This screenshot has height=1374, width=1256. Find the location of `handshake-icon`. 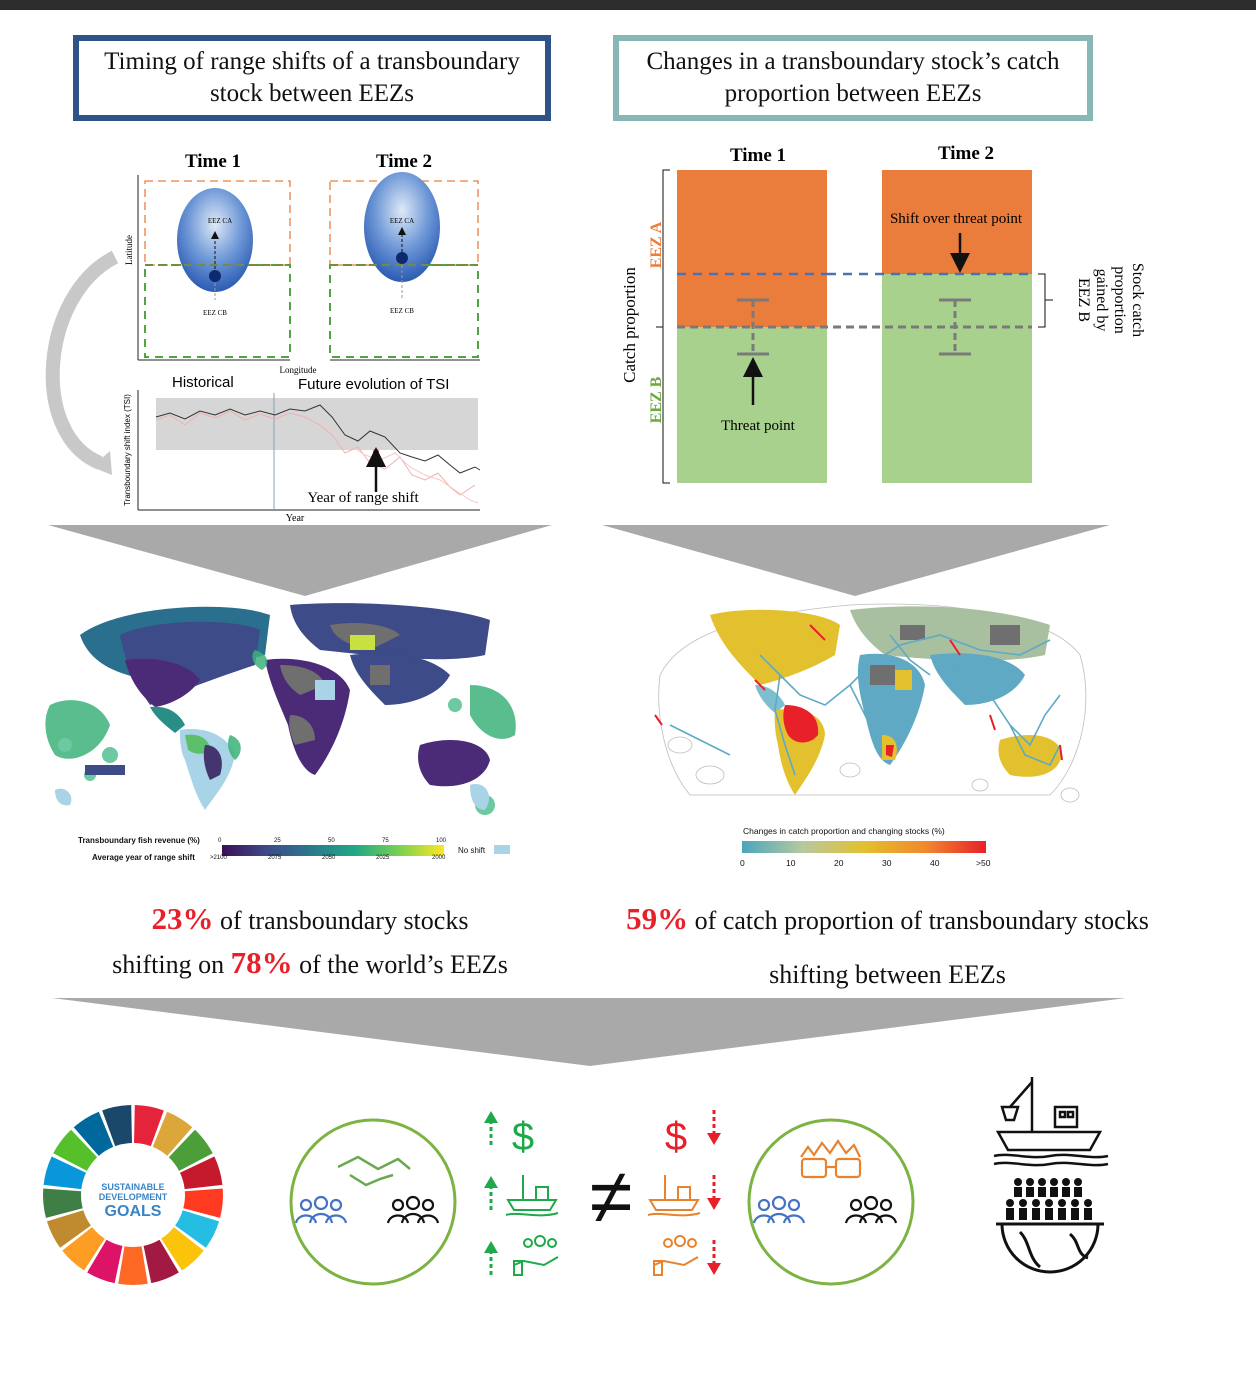

handshake-icon is located at coordinates (374, 1171).